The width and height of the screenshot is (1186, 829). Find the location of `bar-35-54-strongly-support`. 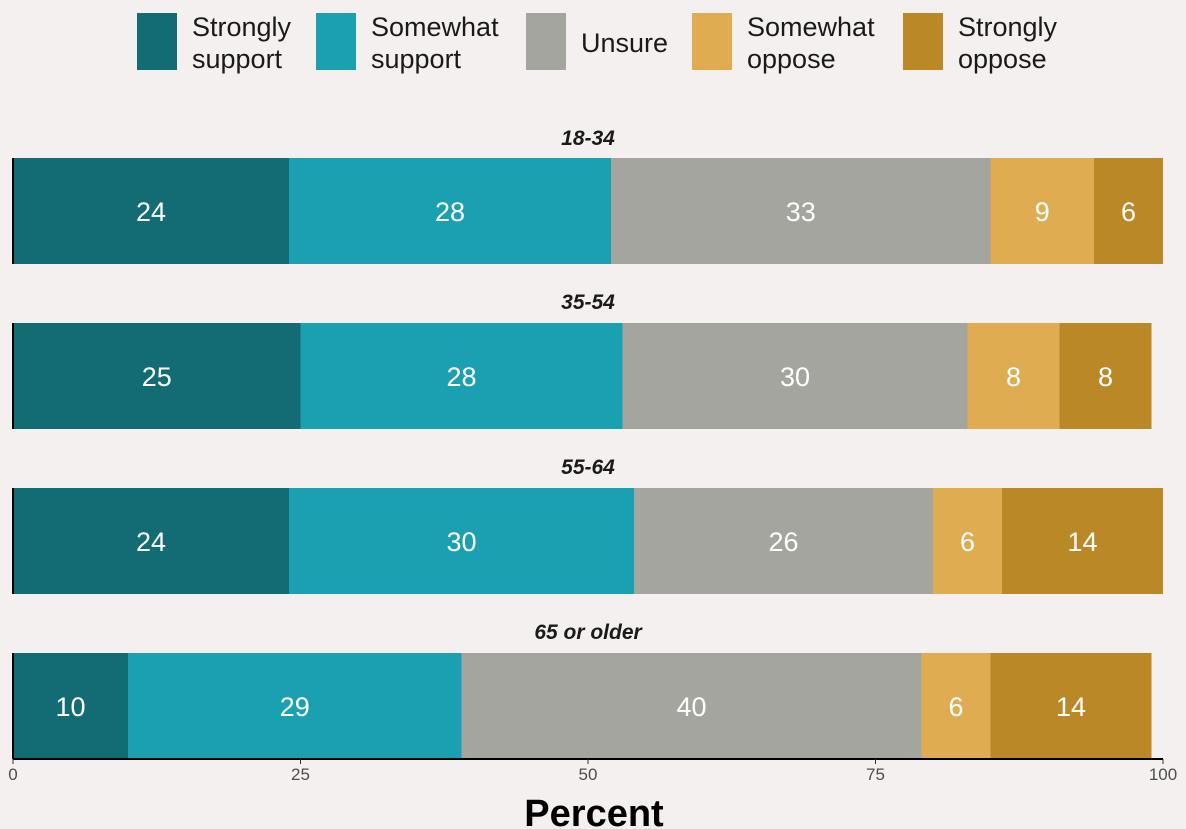

bar-35-54-strongly-support is located at coordinates (157, 376).